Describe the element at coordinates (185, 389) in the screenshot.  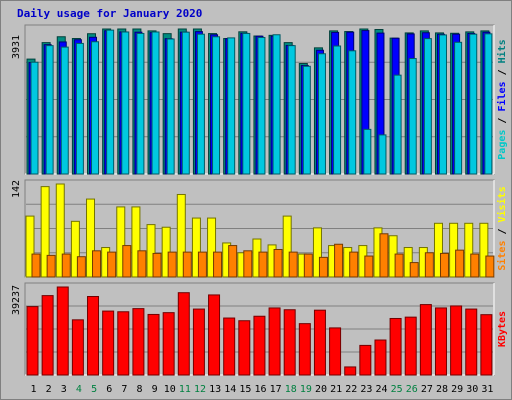
I see `x-tick-label-11: 11` at that location.